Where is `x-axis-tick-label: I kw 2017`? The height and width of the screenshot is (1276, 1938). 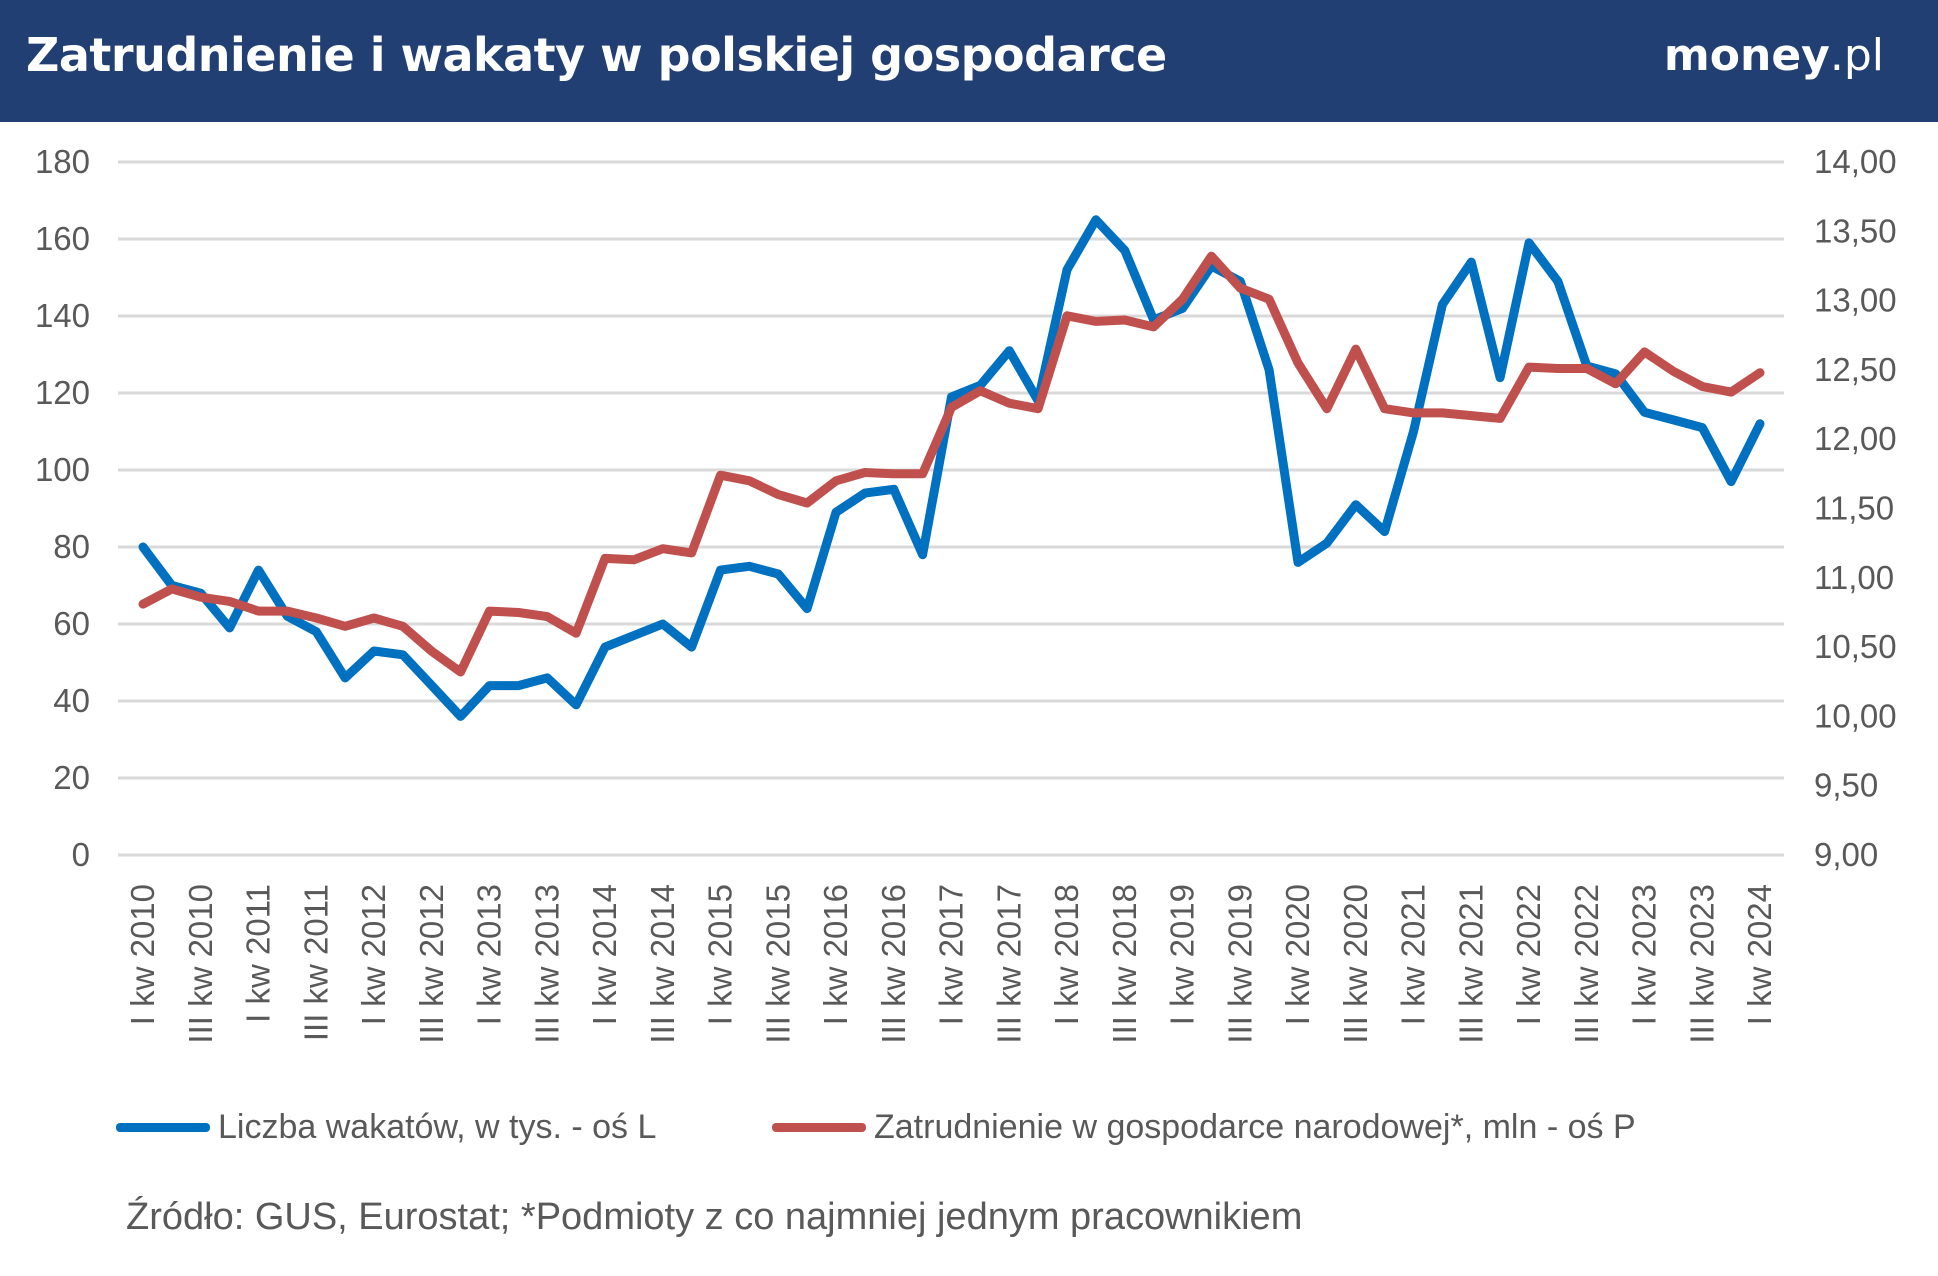
x-axis-tick-label: I kw 2017 is located at coordinates (951, 954).